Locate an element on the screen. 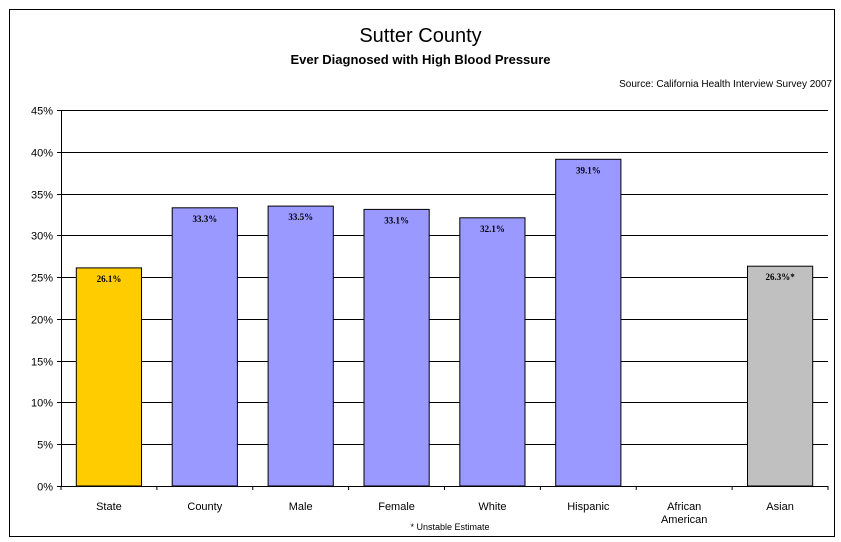  chart-footnote: * Unstable Estimate is located at coordinates (450, 527).